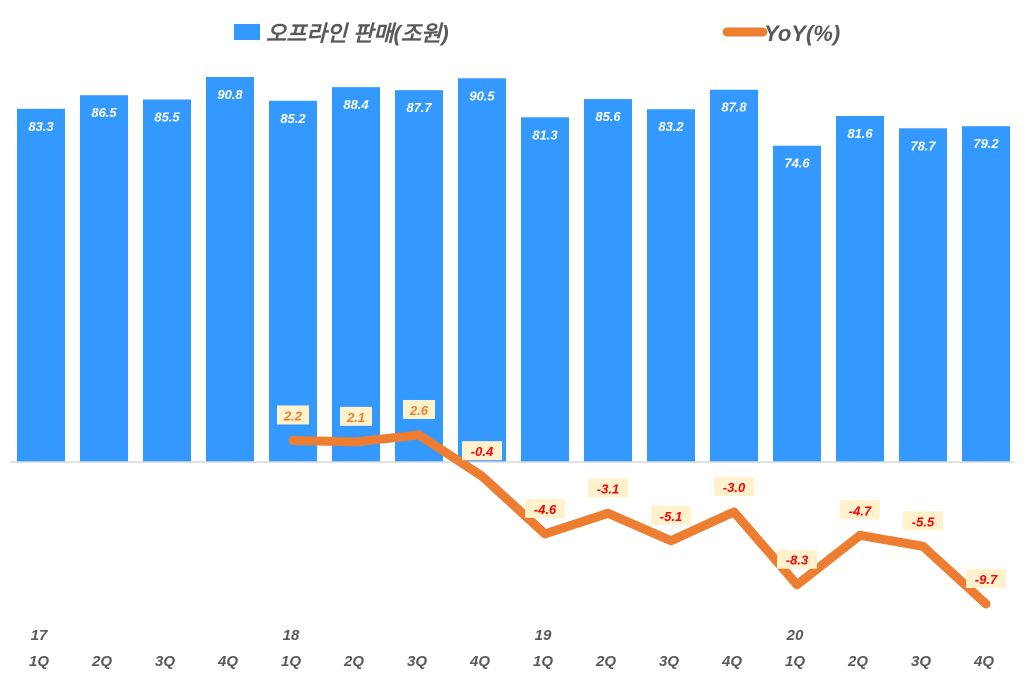 The image size is (1024, 676). Describe the element at coordinates (247, 32) in the screenshot. I see `legend-swatch-sales` at that location.